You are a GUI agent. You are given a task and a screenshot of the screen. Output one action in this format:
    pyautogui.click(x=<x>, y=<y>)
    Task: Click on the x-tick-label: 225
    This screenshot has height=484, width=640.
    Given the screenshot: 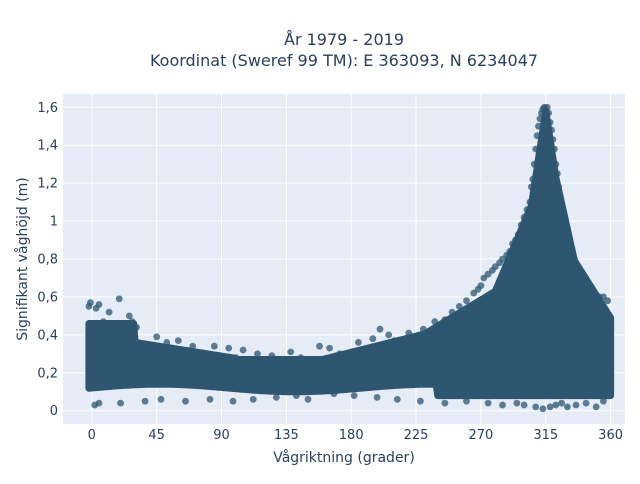 What is the action you would take?
    pyautogui.click(x=416, y=435)
    